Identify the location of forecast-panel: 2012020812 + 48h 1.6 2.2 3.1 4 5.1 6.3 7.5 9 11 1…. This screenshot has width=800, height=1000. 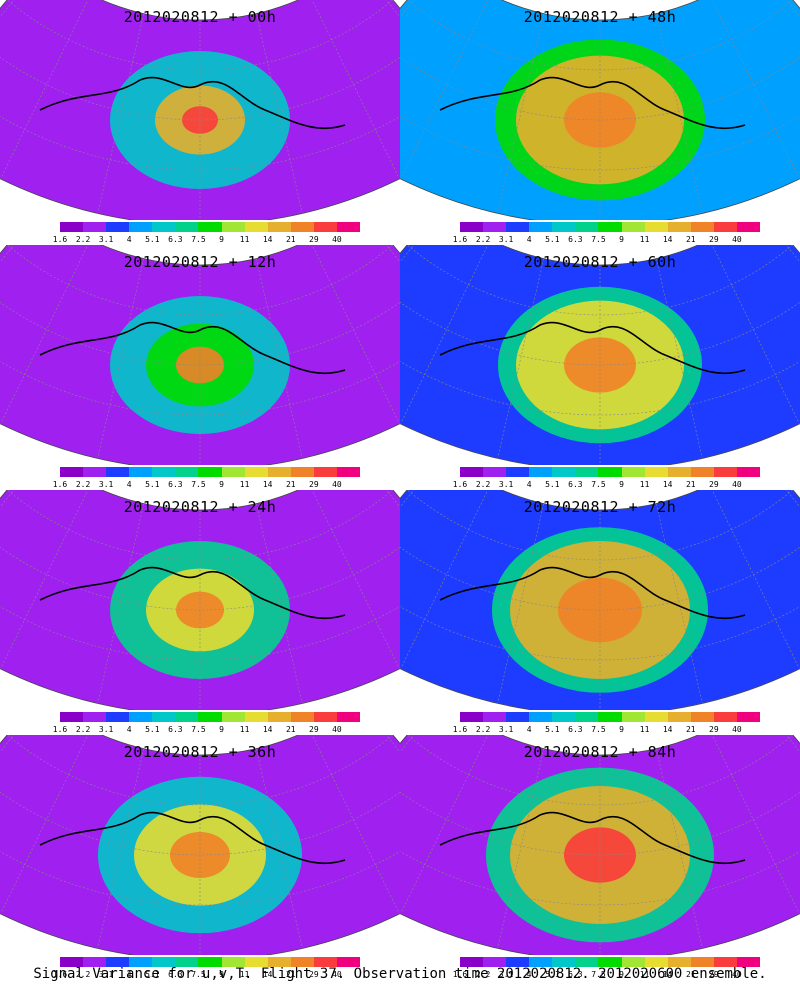
(600, 122).